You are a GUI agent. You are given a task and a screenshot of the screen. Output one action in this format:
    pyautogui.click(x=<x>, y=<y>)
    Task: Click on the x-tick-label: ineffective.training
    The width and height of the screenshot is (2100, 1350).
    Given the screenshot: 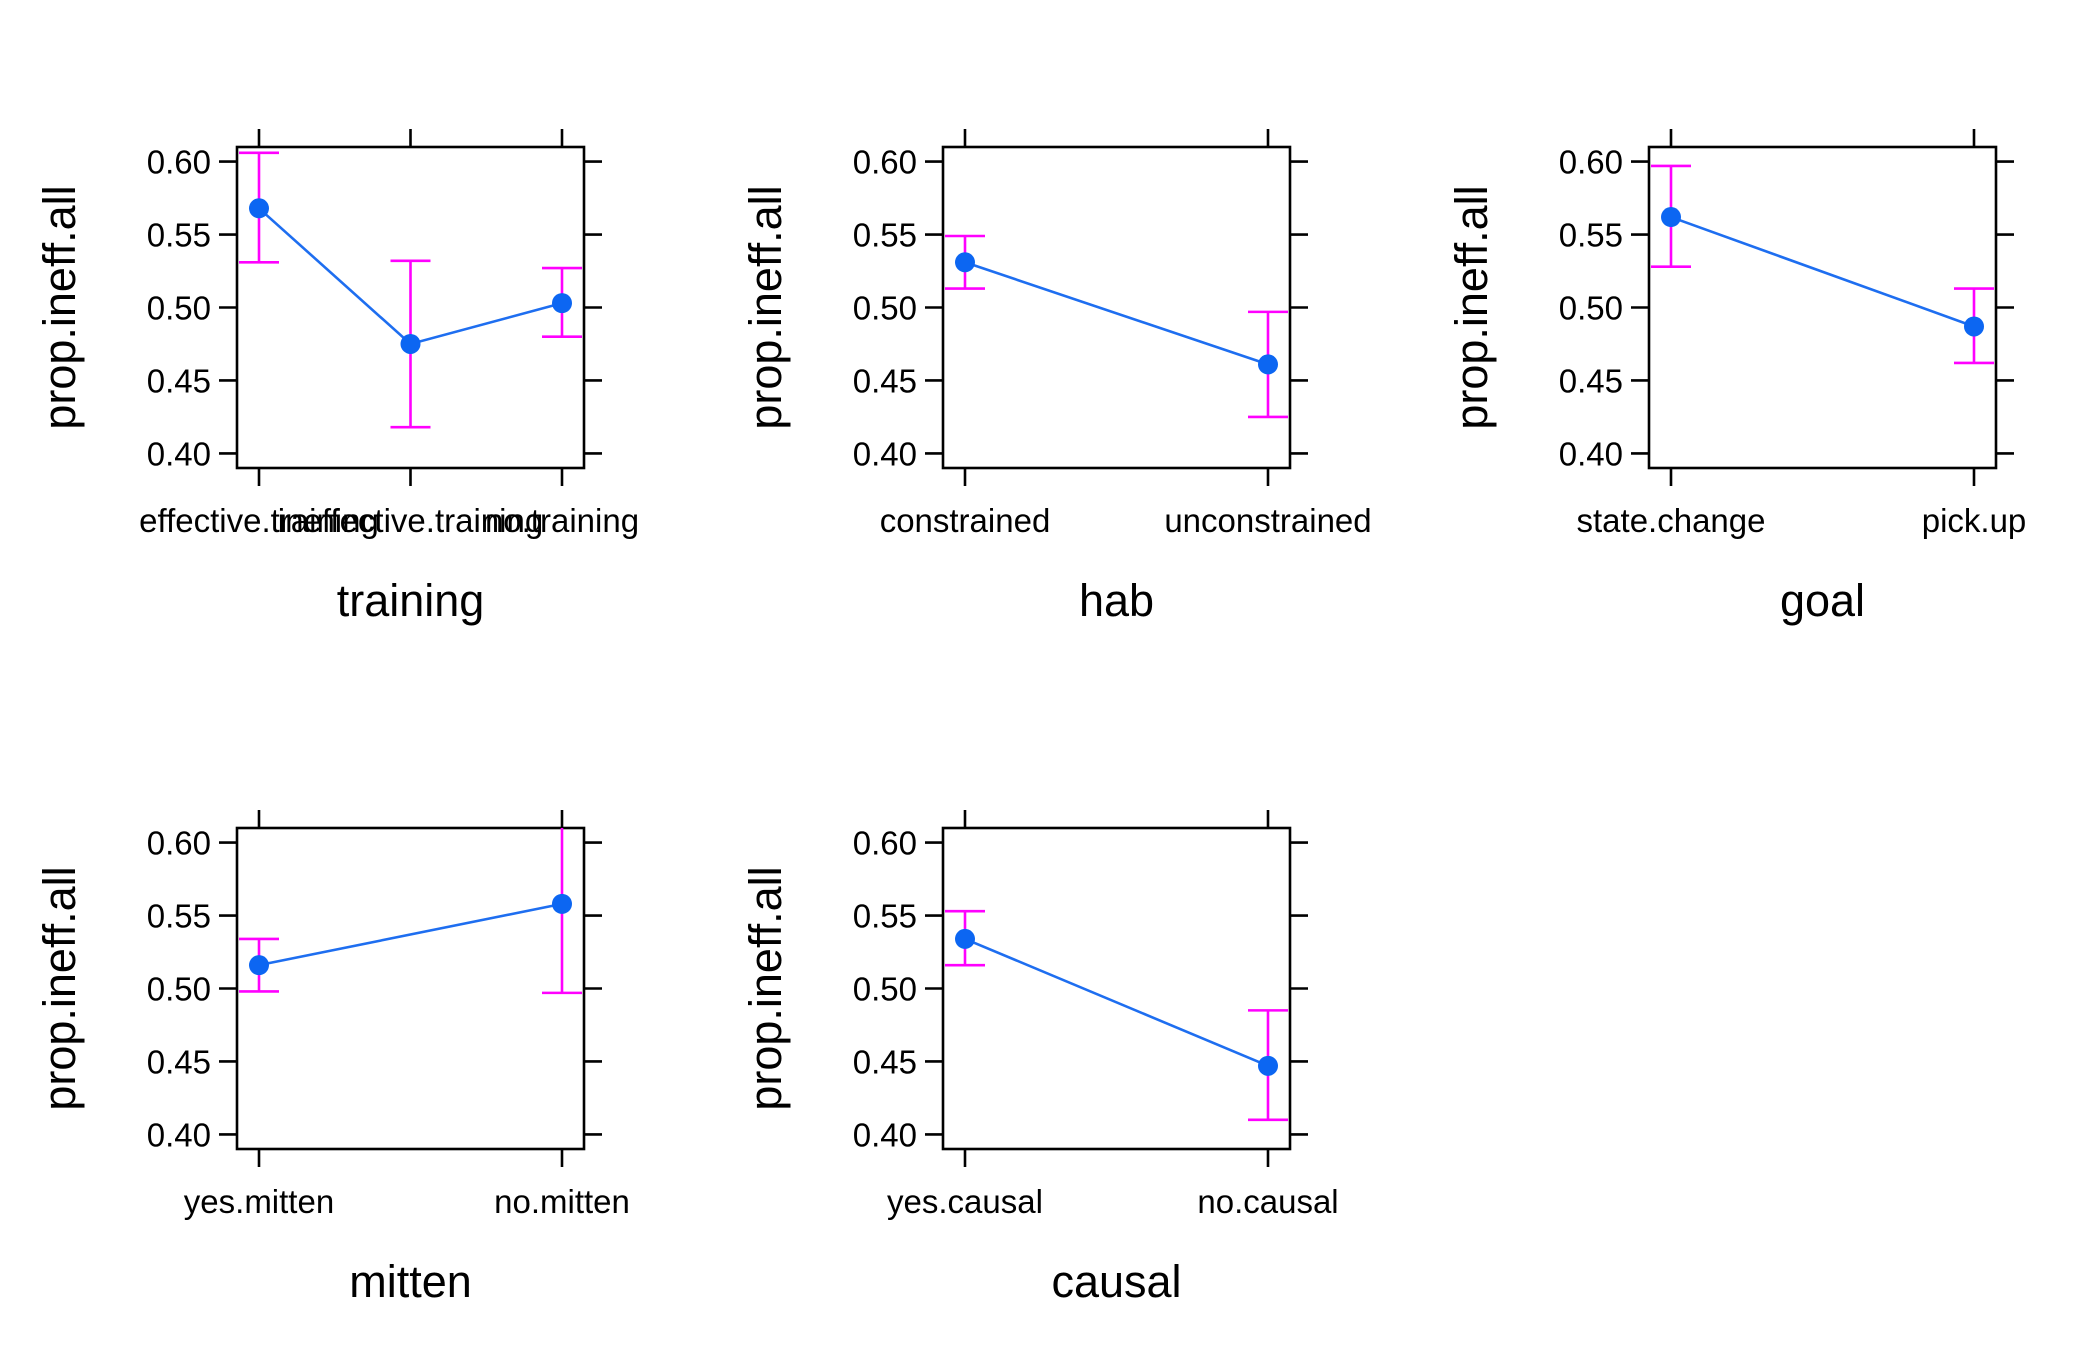 What is the action you would take?
    pyautogui.click(x=410, y=520)
    